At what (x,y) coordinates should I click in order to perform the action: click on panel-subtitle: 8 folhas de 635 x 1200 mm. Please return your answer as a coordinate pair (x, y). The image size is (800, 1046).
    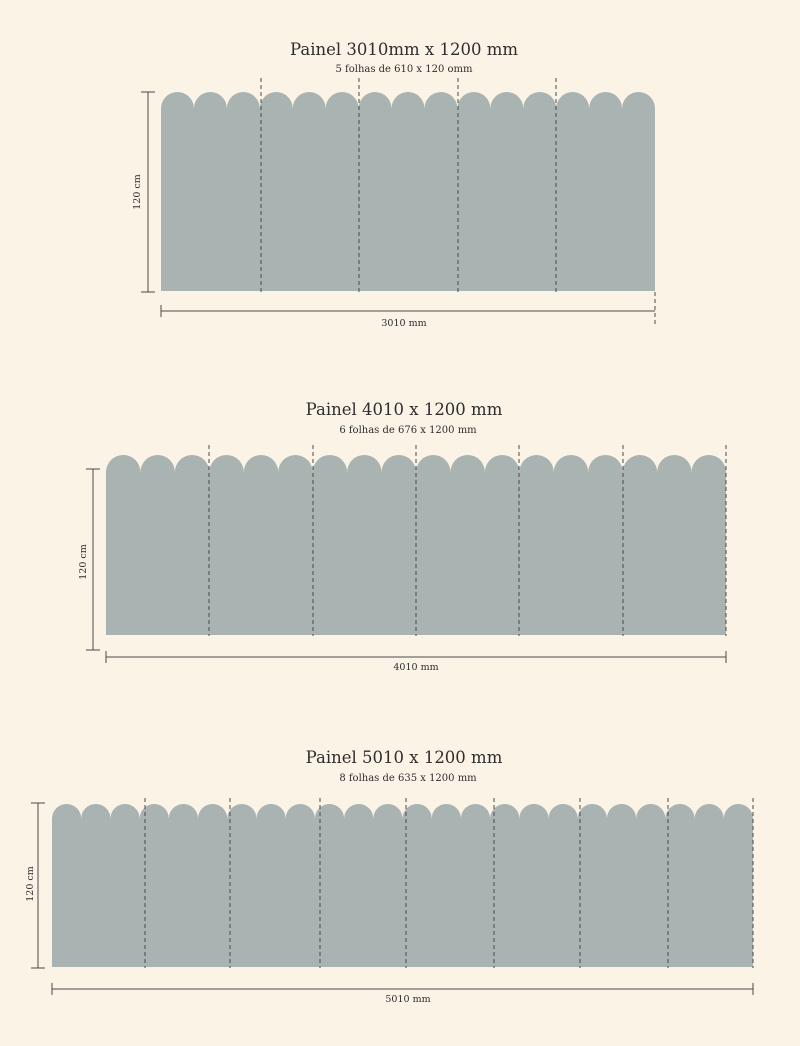
    Looking at the image, I should click on (408, 778).